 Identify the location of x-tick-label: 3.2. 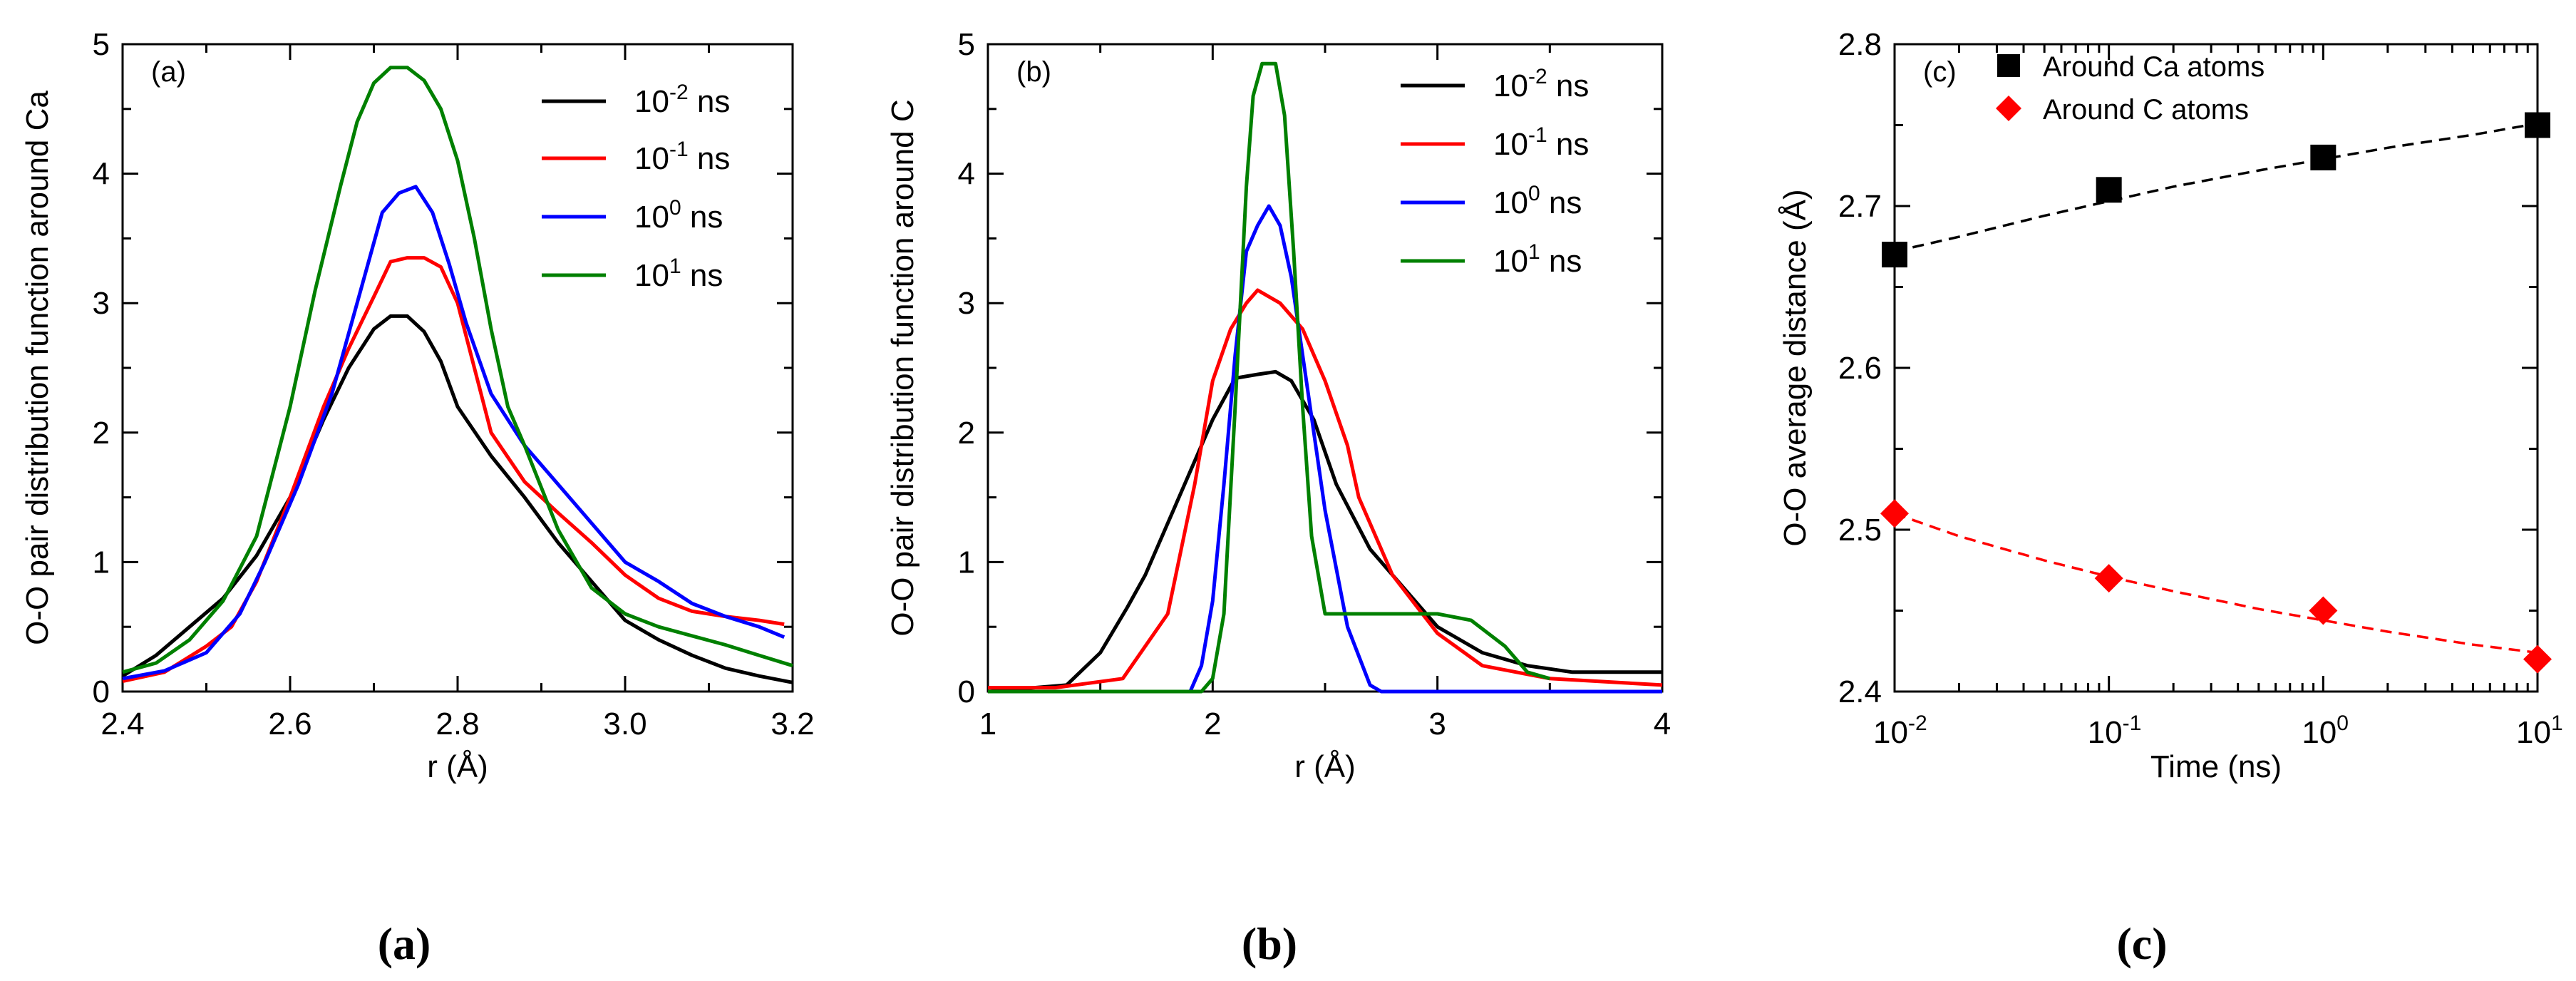
(792, 724).